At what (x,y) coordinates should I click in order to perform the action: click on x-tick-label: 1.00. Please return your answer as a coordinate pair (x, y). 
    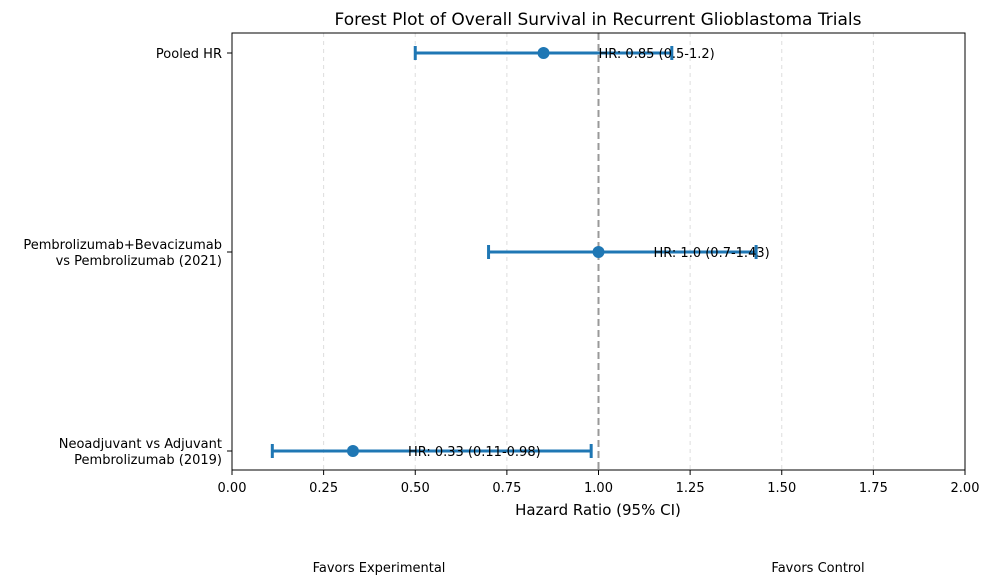
    Looking at the image, I should click on (598, 488).